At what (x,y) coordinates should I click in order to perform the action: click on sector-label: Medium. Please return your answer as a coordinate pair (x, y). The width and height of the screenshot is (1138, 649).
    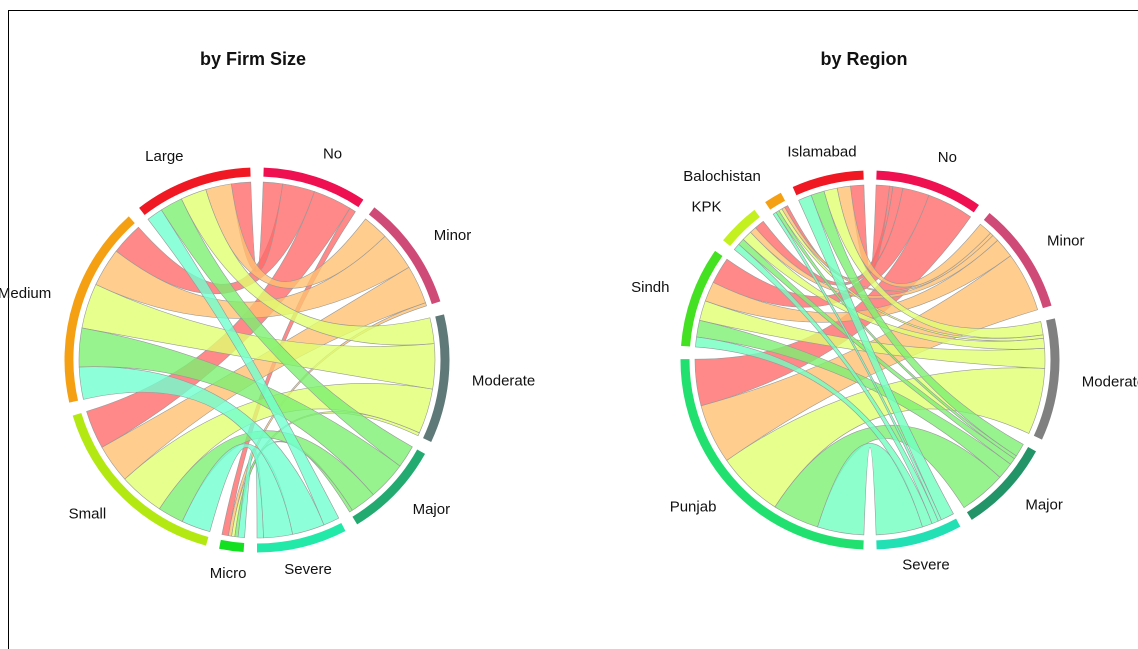
    Looking at the image, I should click on (25, 293).